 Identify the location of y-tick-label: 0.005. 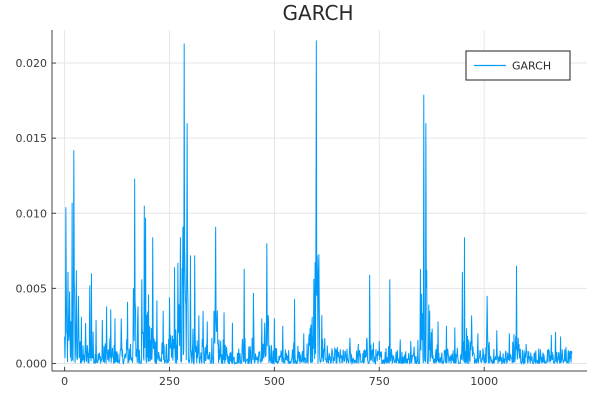
(32, 288).